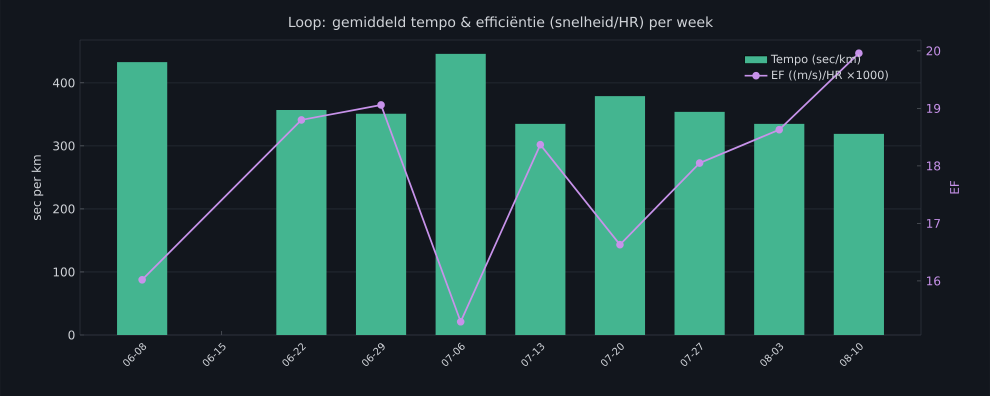  Describe the element at coordinates (63, 145) in the screenshot. I see `y-tick-label: 300` at that location.